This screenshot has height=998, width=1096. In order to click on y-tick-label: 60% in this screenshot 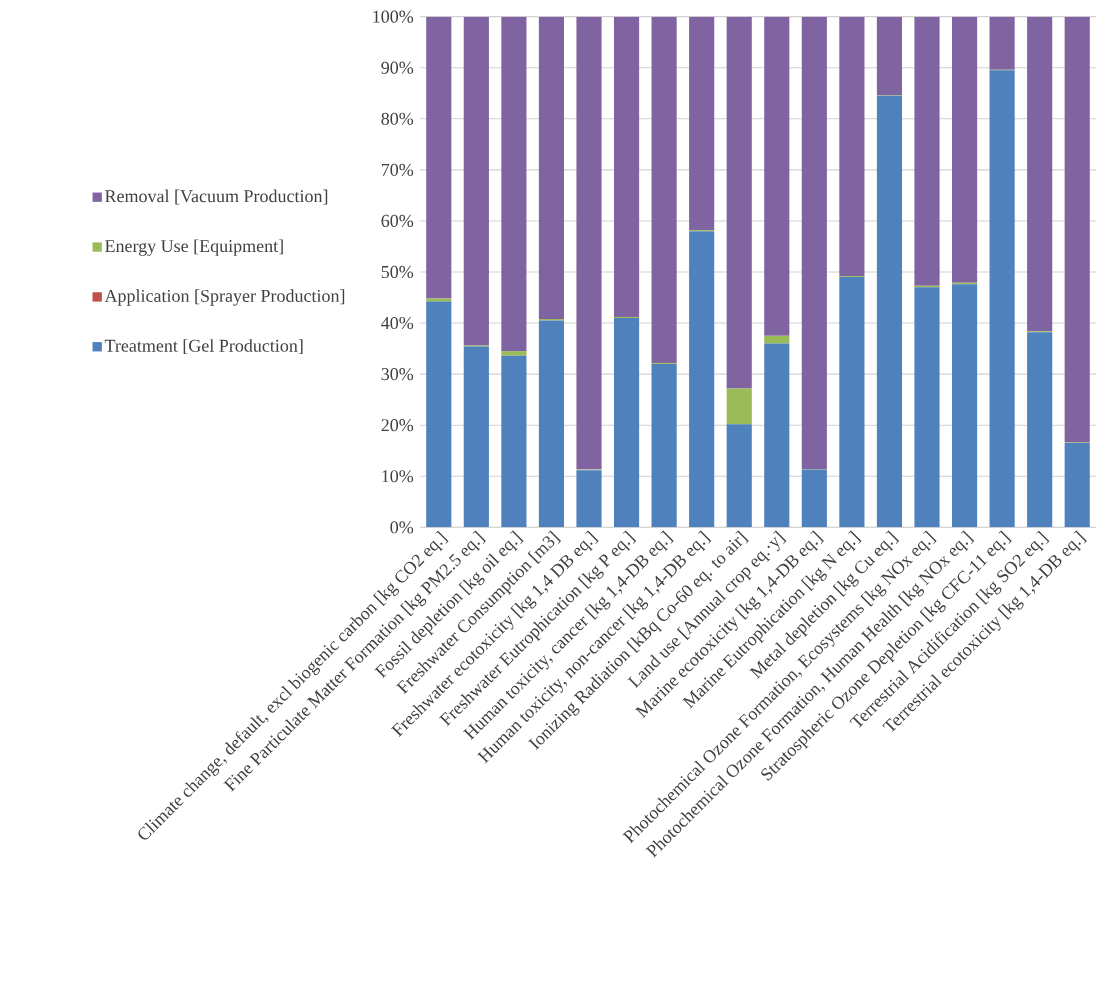, I will do `click(397, 221)`.